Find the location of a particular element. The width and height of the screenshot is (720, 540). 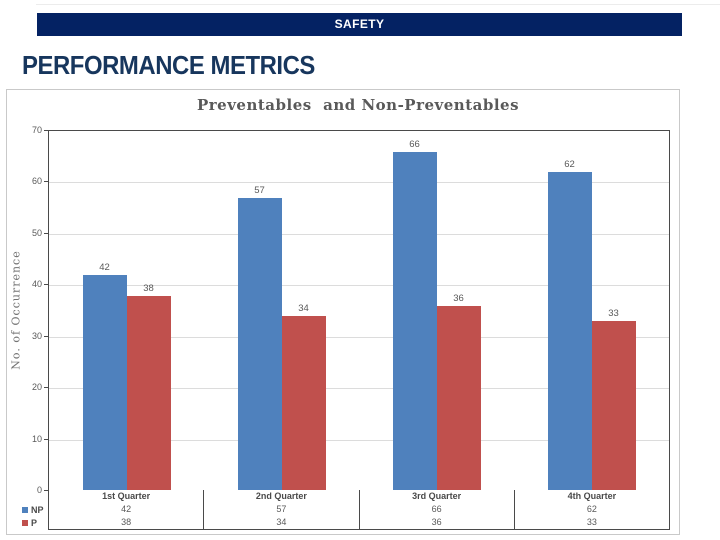

header-bar-title: SAFETY is located at coordinates (359, 24).